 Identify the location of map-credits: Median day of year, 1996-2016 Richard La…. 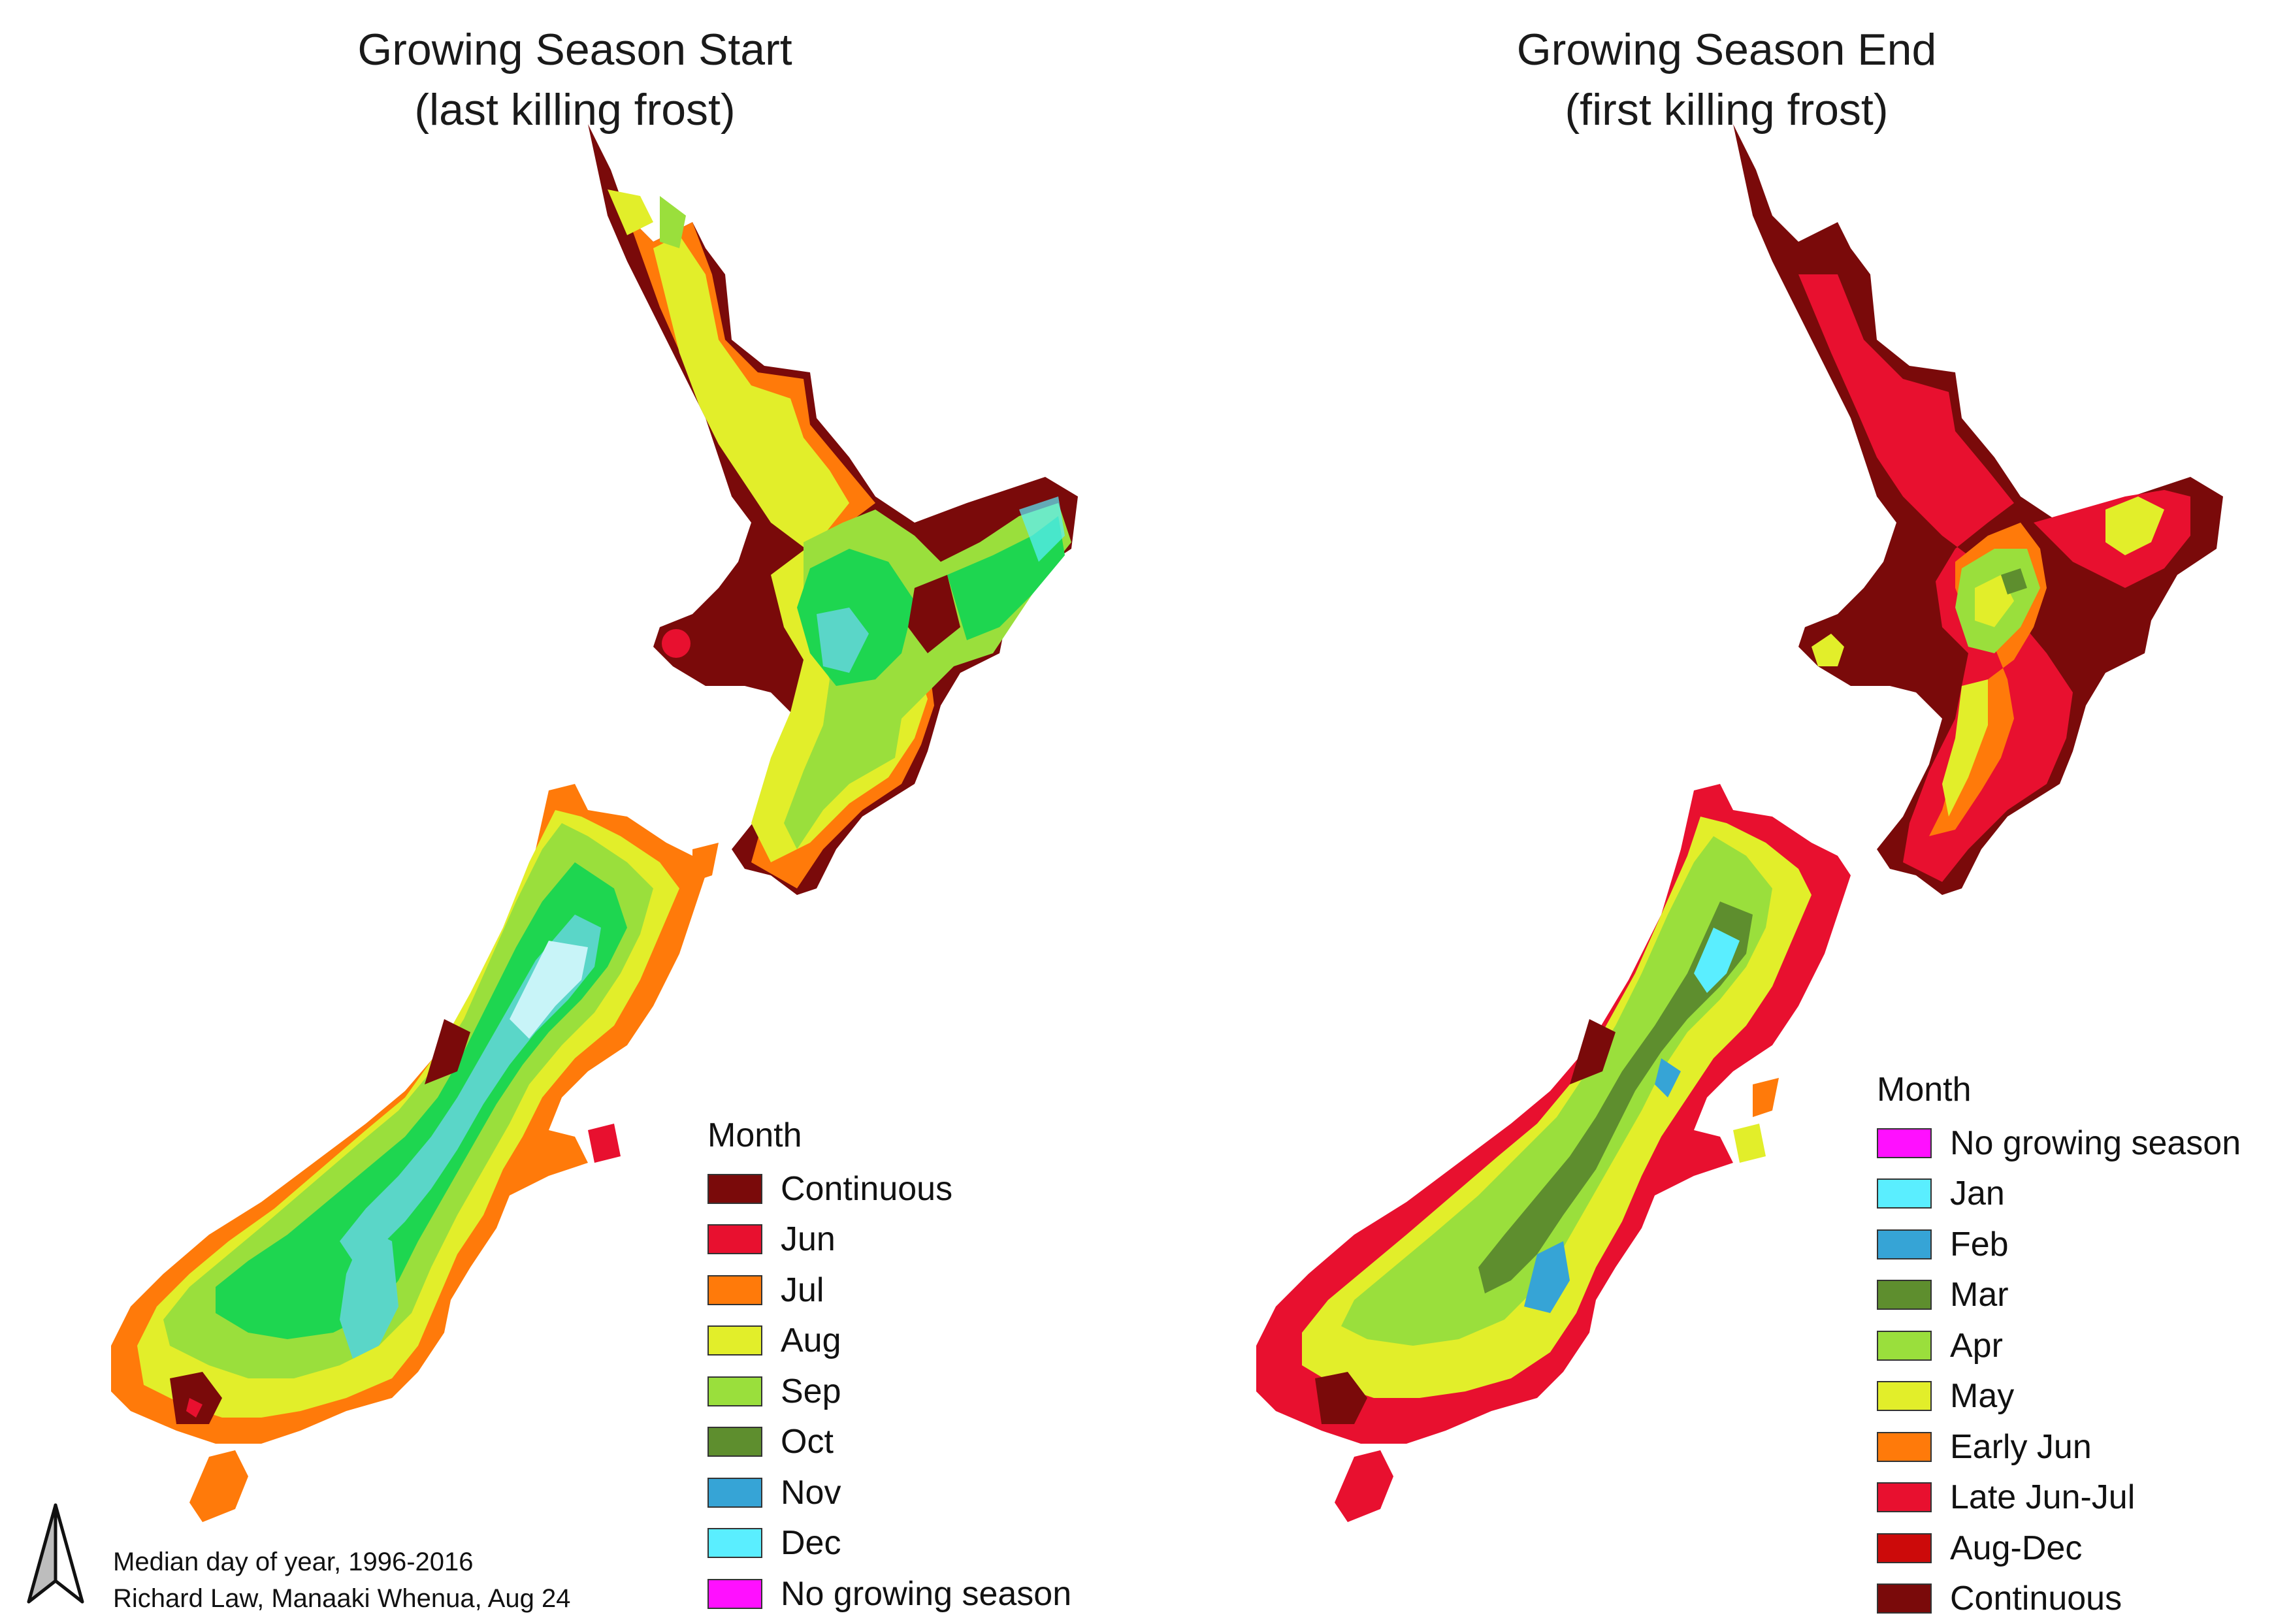
(341, 1580).